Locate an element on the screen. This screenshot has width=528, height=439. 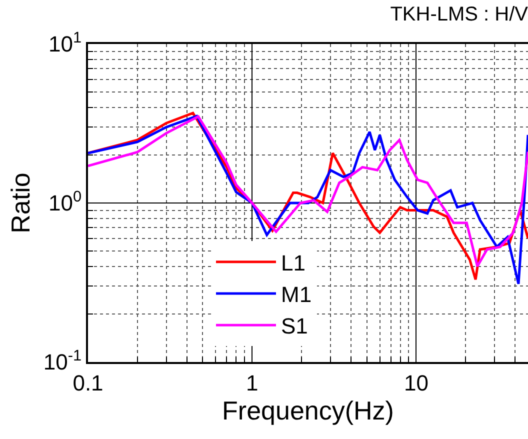
x-axis-title: Frequency(Hz) is located at coordinates (308, 410).